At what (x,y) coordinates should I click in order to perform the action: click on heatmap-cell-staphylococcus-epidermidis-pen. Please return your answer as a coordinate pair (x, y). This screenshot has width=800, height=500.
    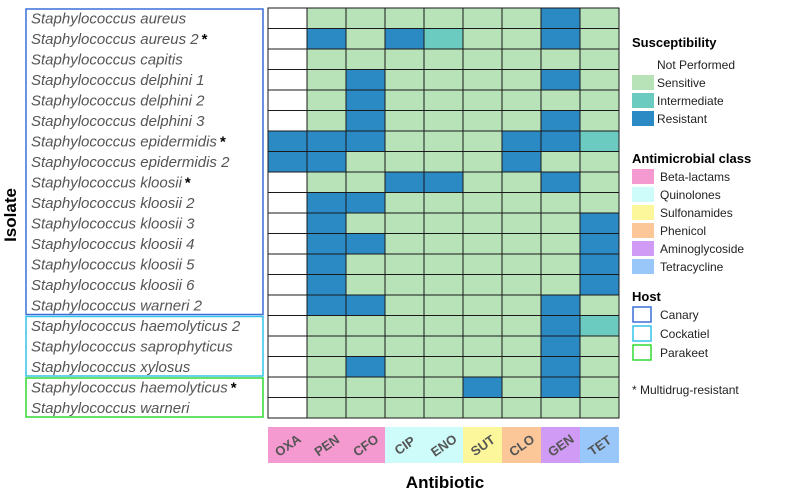
    Looking at the image, I should click on (326, 141).